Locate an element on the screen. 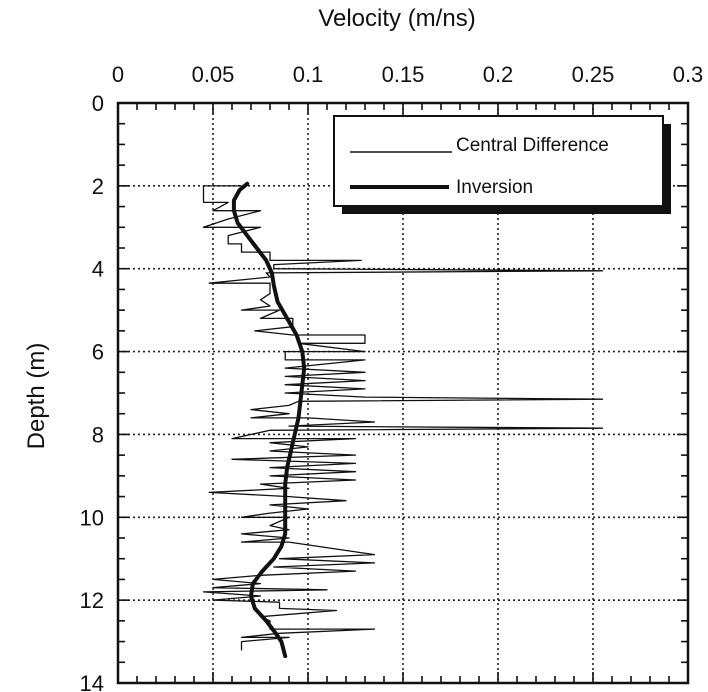 This screenshot has height=692, width=708. x-tick-label: 0.1 is located at coordinates (308, 74).